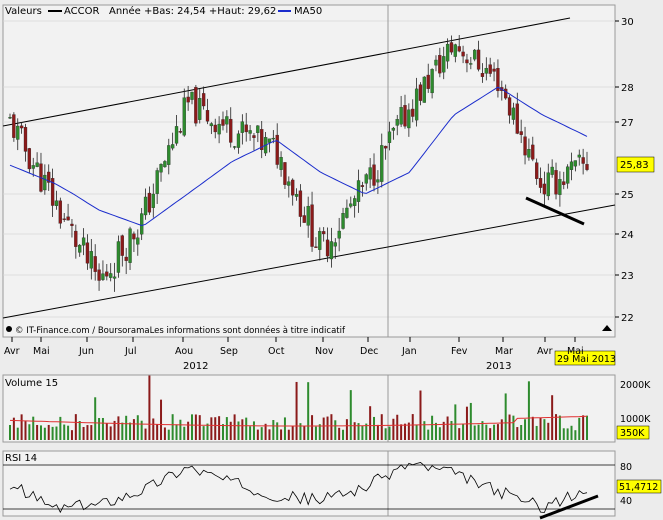 The height and width of the screenshot is (520, 663). What do you see at coordinates (324, 351) in the screenshot?
I see `x-tick-label: Nov` at bounding box center [324, 351].